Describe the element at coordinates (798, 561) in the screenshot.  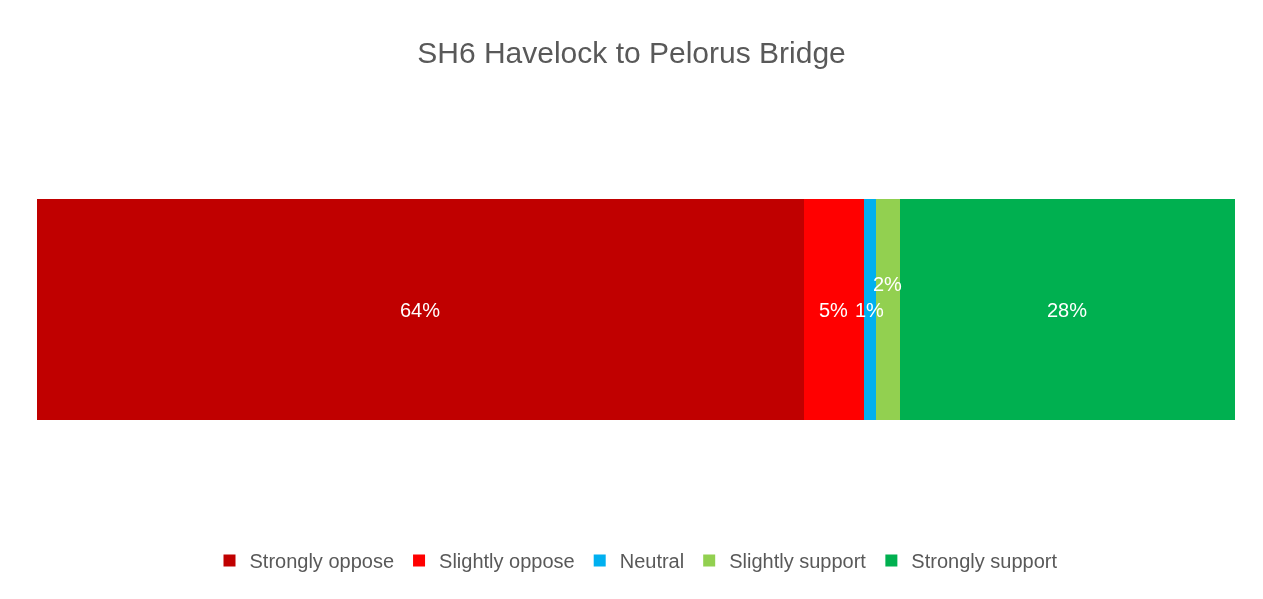
I see `legend-label: Slightly support` at that location.